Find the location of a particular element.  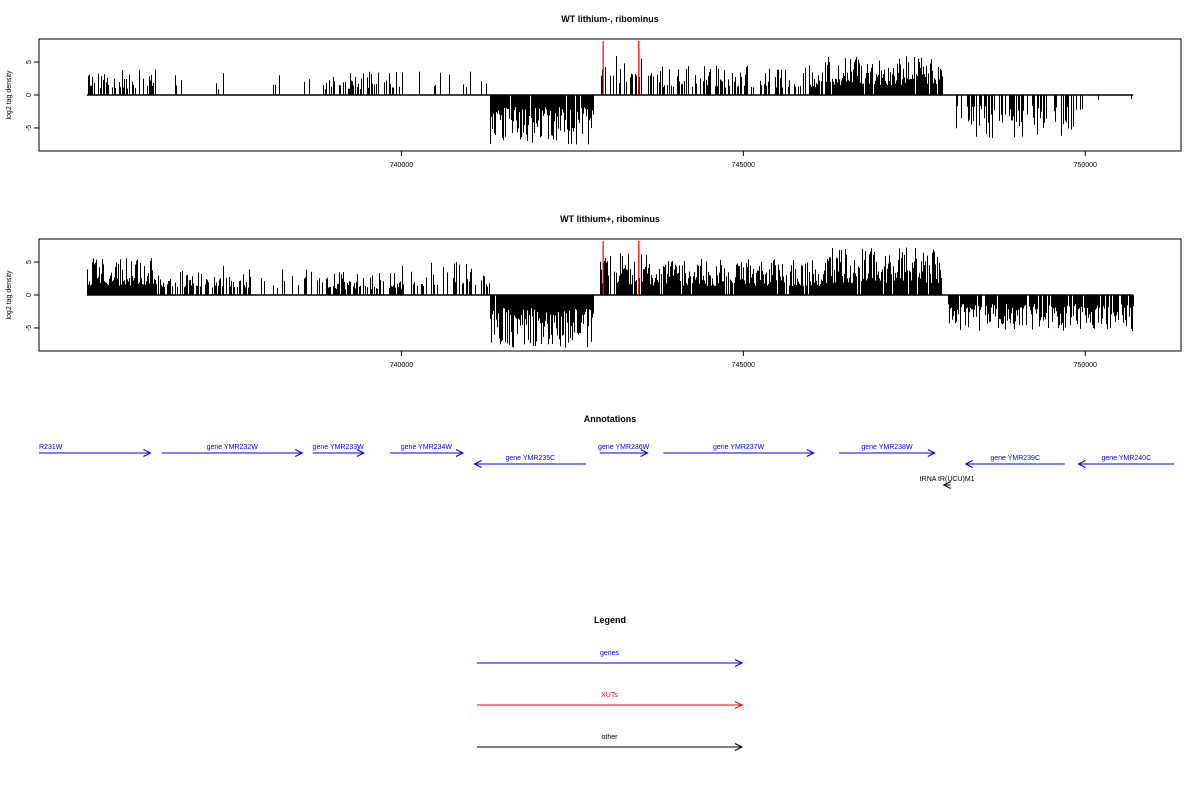

gene-label: gene YMR235C is located at coordinates (530, 458).